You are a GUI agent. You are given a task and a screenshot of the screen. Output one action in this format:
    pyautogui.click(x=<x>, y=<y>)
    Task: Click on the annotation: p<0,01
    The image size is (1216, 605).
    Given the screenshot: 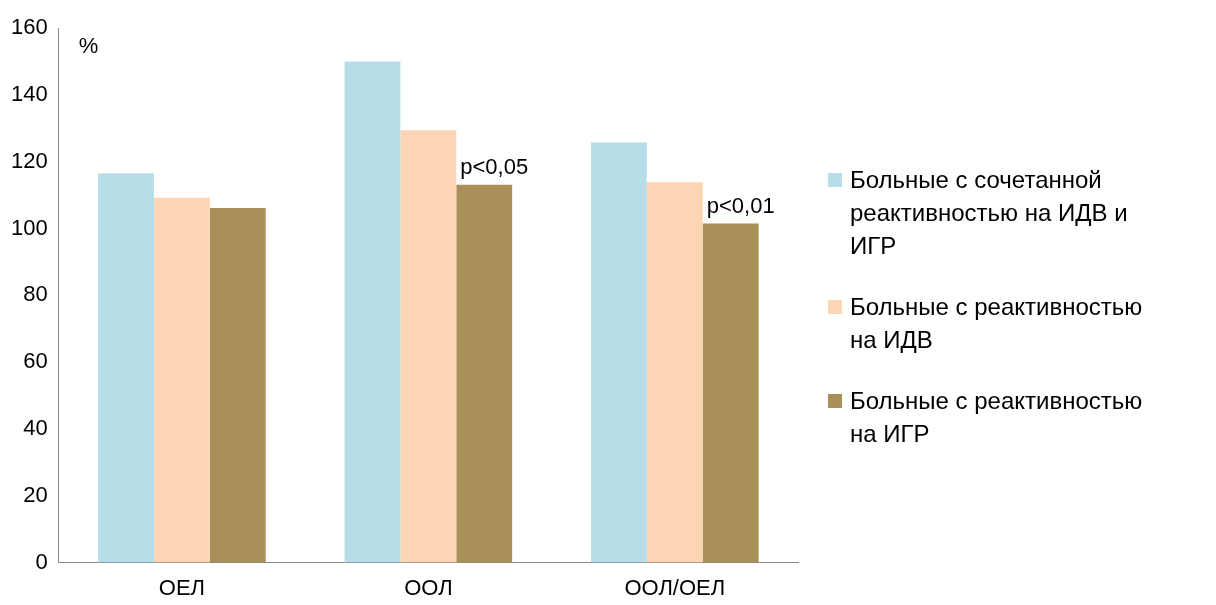 What is the action you would take?
    pyautogui.click(x=740, y=205)
    